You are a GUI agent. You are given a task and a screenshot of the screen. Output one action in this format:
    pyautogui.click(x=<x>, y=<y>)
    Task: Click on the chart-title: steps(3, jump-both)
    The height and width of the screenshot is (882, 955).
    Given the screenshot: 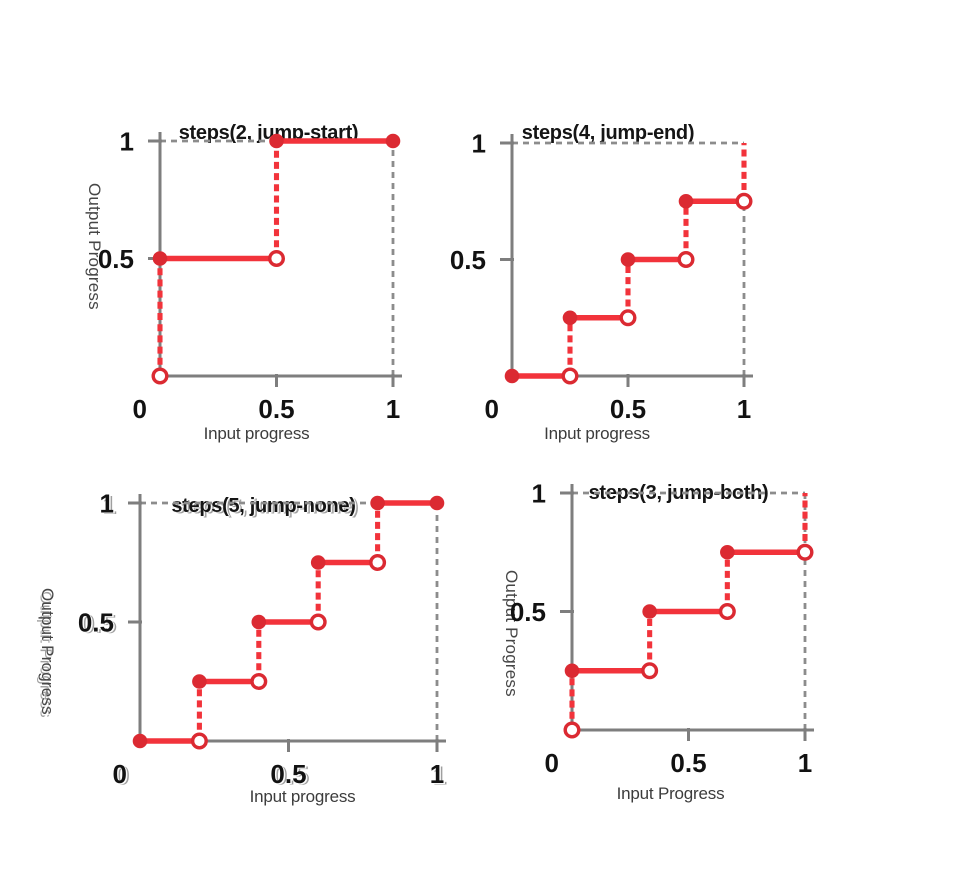 What is the action you would take?
    pyautogui.click(x=678, y=492)
    